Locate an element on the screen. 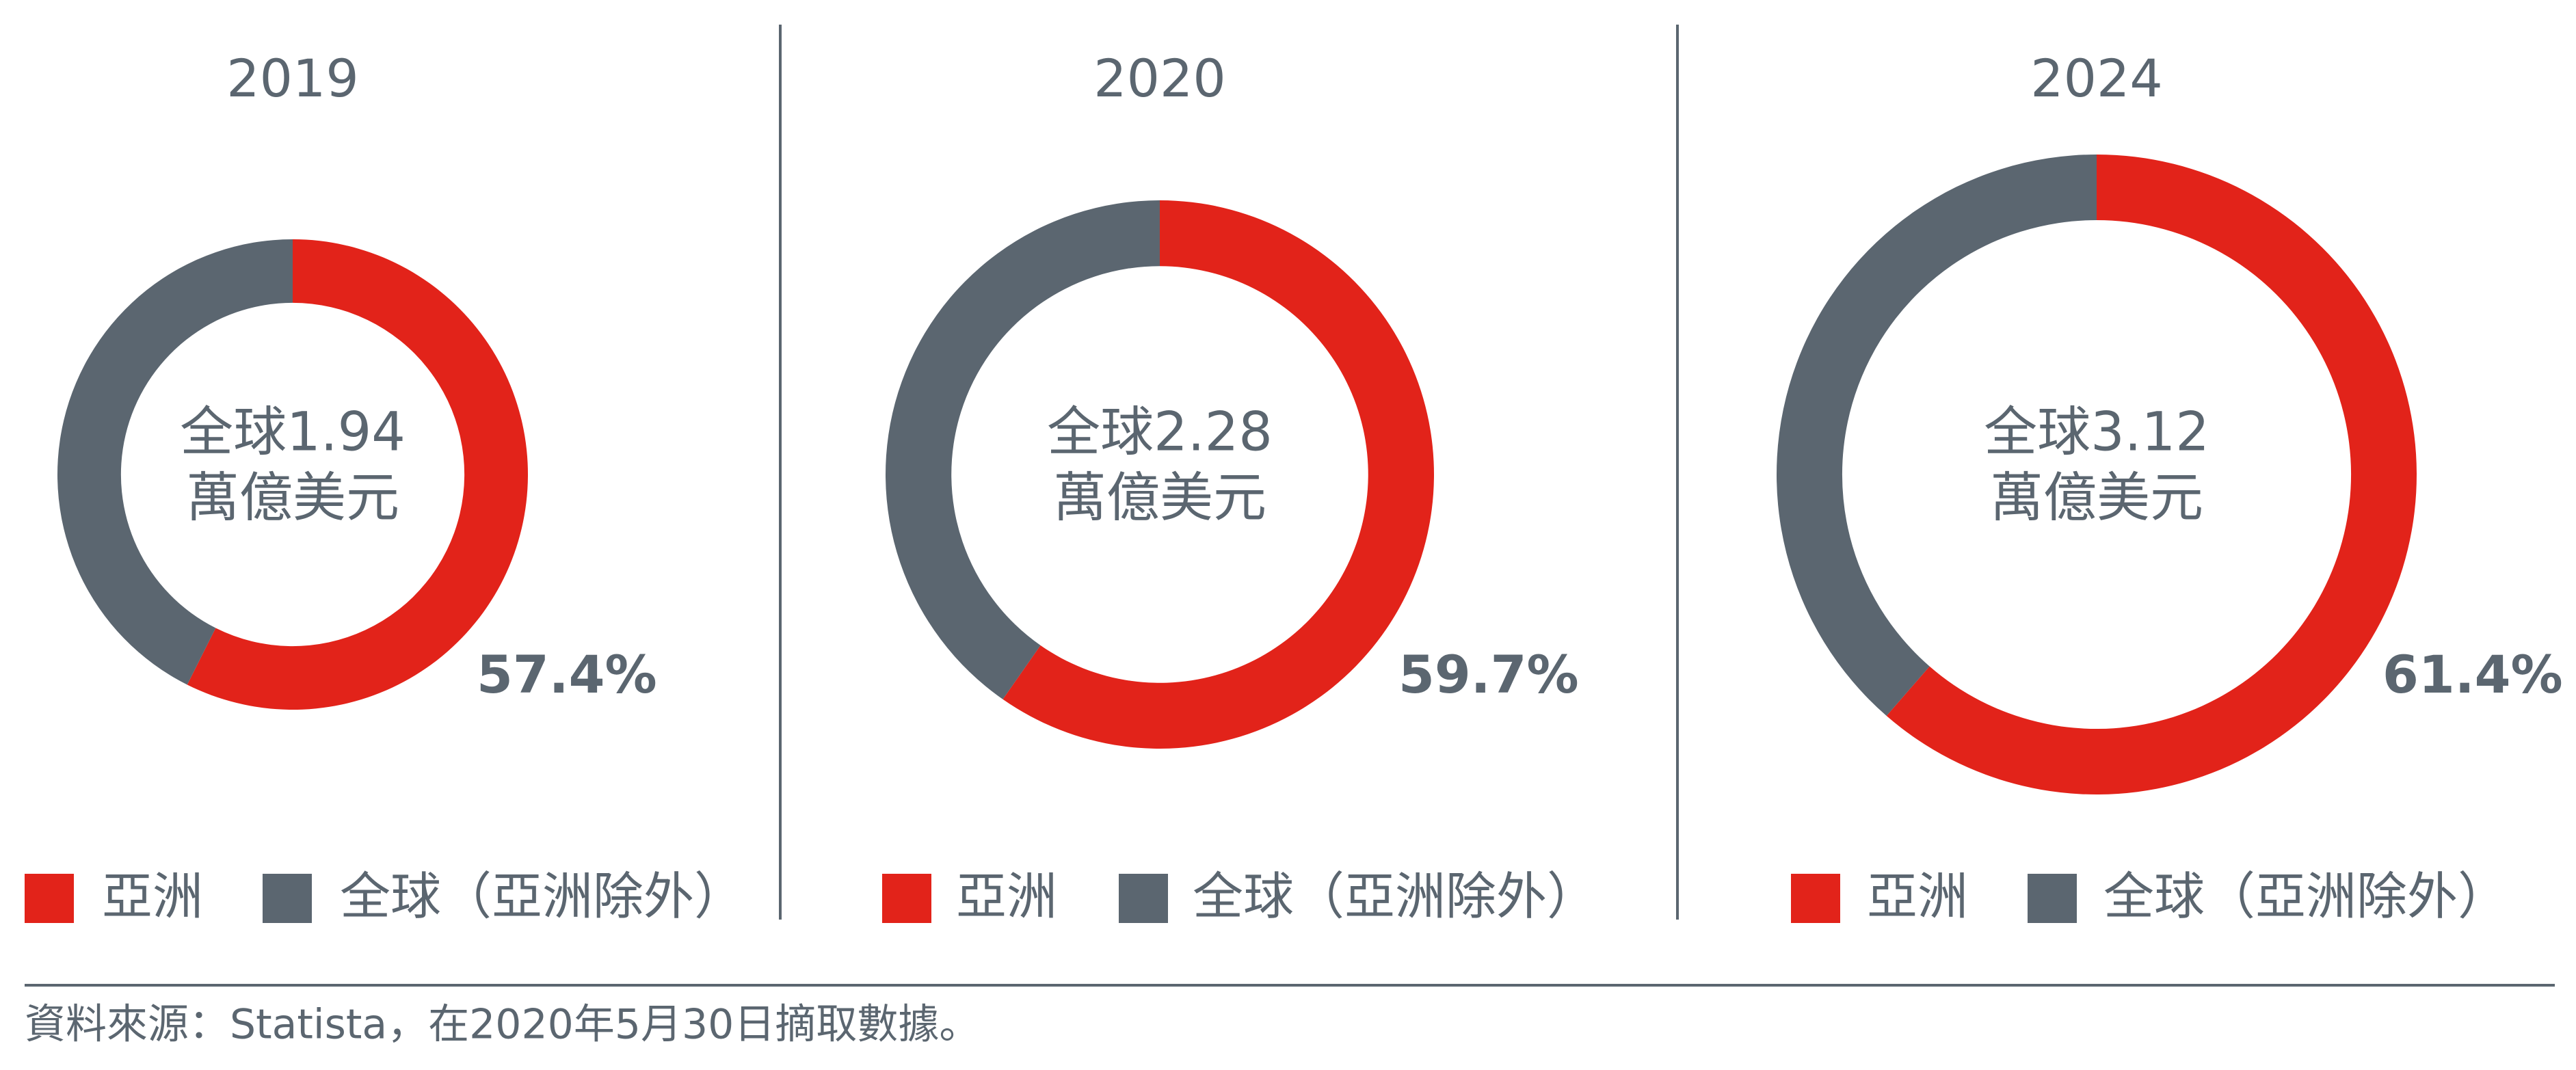  source-note: 資料來源：Statista，在2020年5月30日摘取數據。 is located at coordinates (502, 1025).